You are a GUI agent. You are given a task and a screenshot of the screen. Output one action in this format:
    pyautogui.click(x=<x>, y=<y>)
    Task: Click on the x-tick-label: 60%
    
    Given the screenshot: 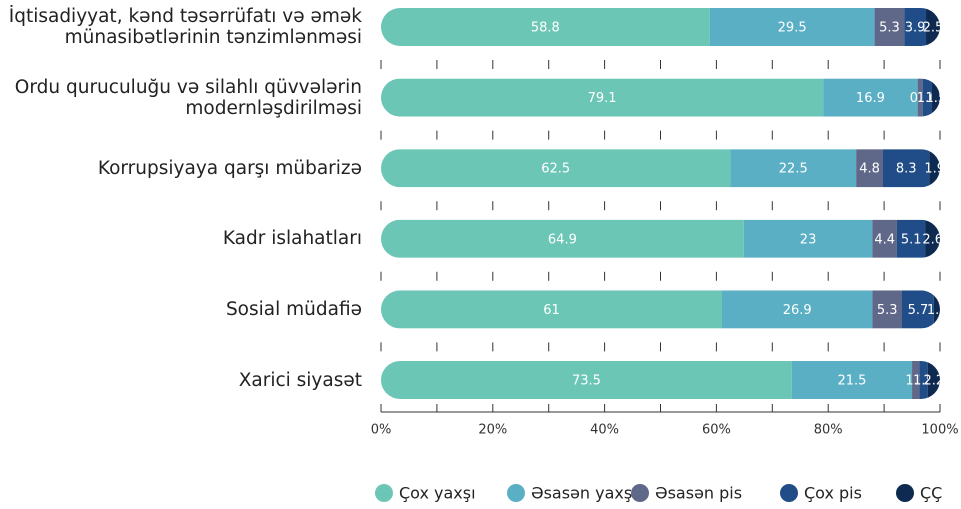 What is the action you would take?
    pyautogui.click(x=716, y=430)
    